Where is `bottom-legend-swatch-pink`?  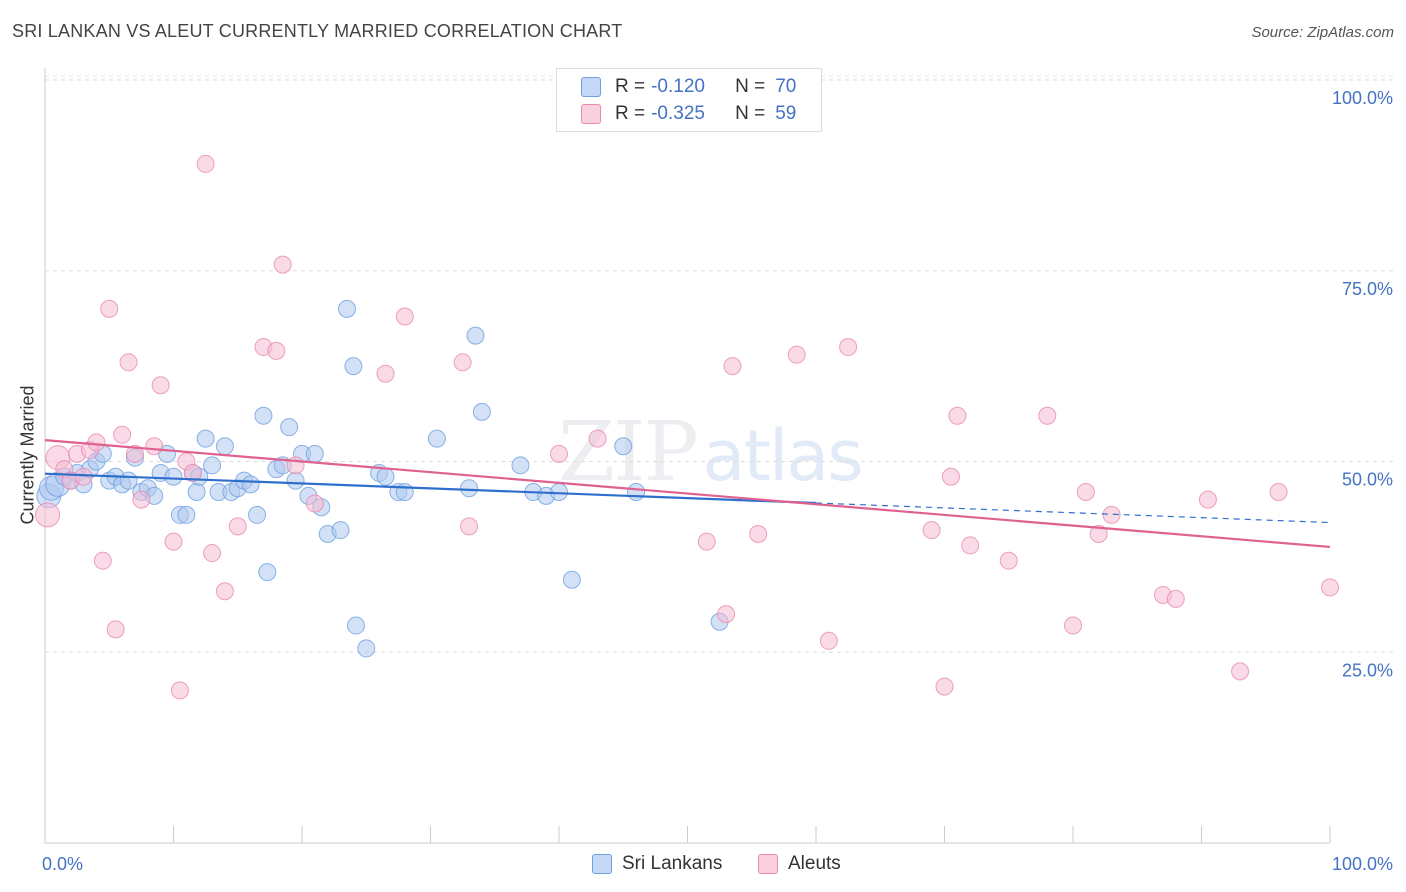
bottom-legend-swatch-pink is located at coordinates (768, 864).